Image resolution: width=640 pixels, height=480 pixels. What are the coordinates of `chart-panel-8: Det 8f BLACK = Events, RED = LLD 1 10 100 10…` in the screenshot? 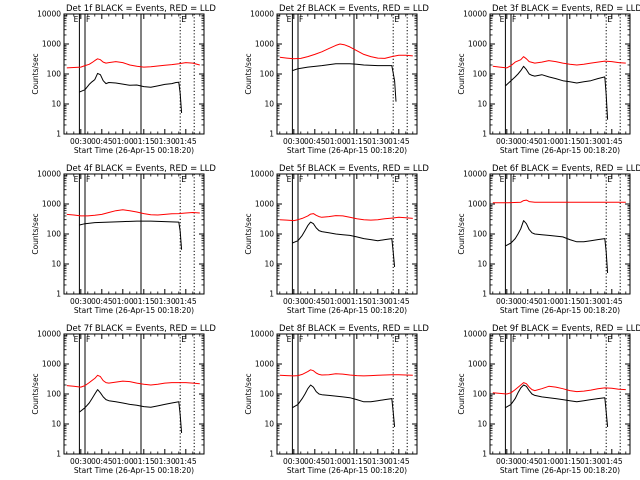 It's located at (336, 399).